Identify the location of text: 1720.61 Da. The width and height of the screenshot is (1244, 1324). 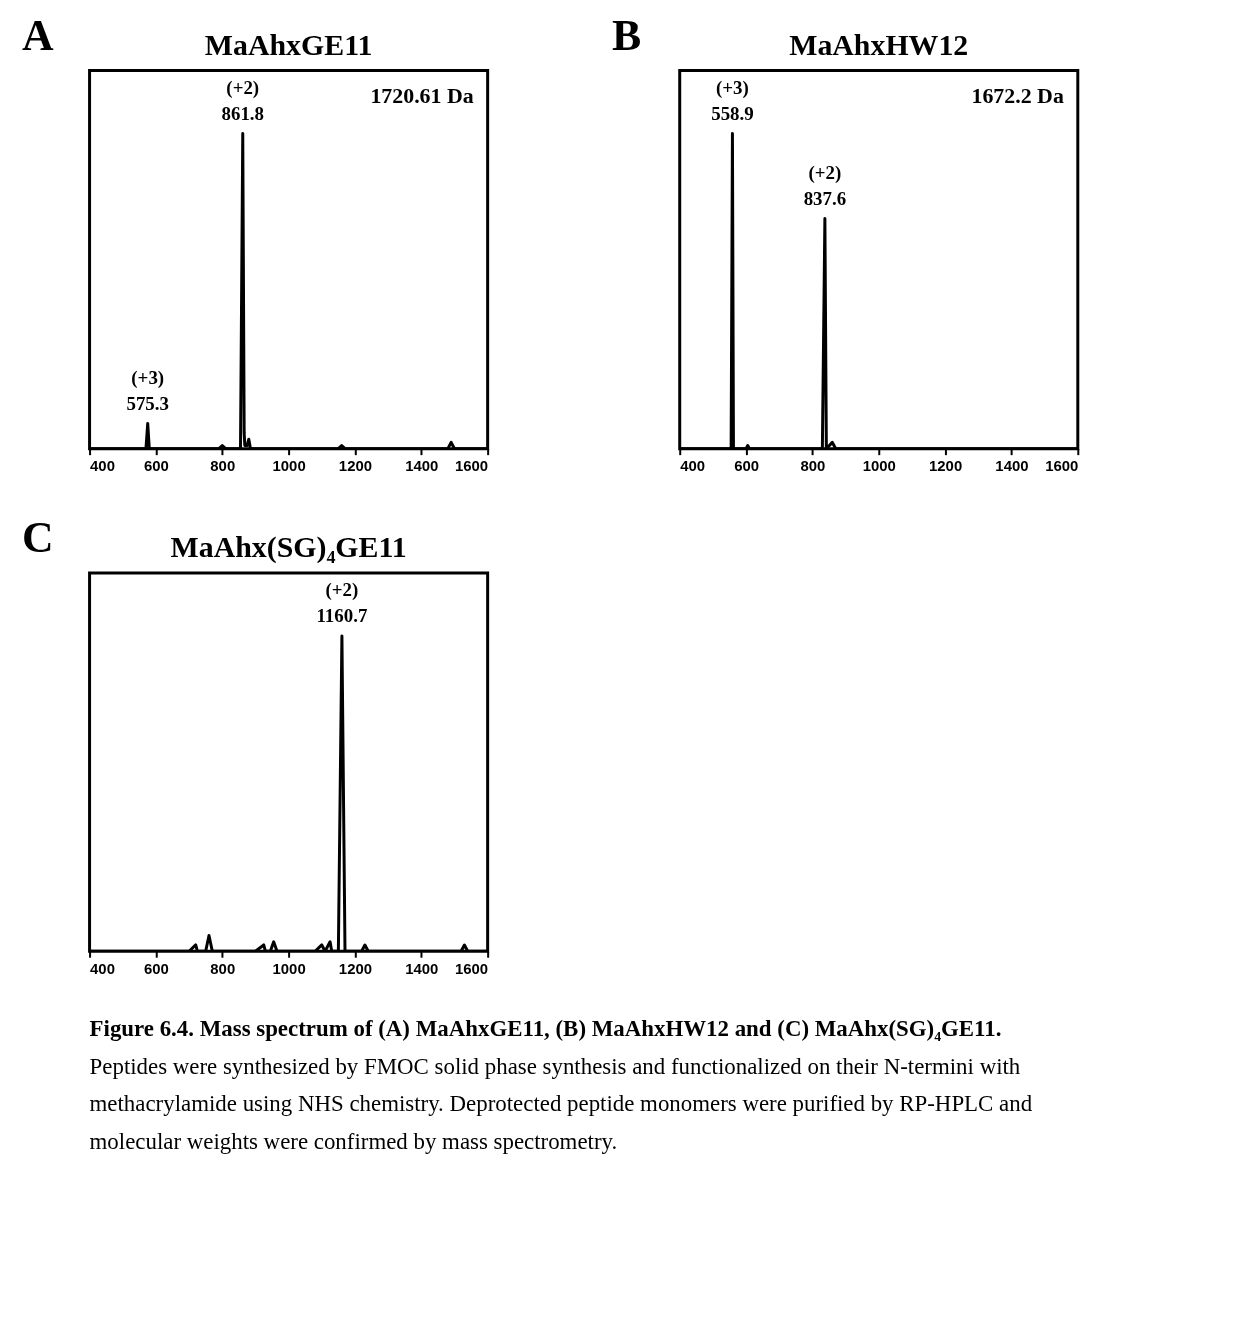
(422, 96).